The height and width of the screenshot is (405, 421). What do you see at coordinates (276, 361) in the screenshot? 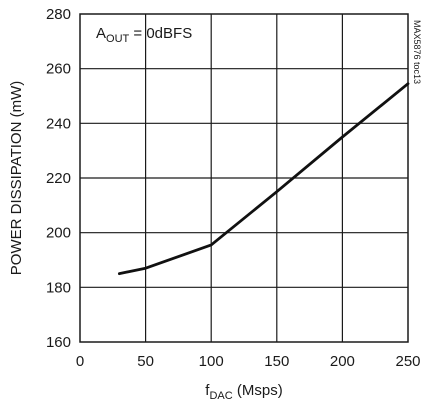
I see `x-tick-label: 150` at bounding box center [276, 361].